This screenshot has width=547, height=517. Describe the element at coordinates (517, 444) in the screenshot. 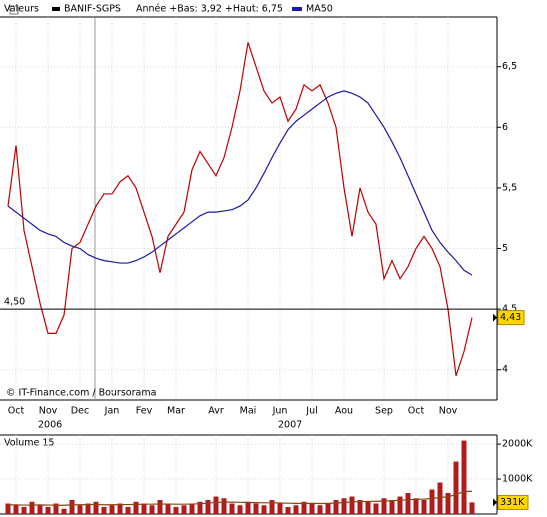

I see `y-tick-label: 2000K` at that location.